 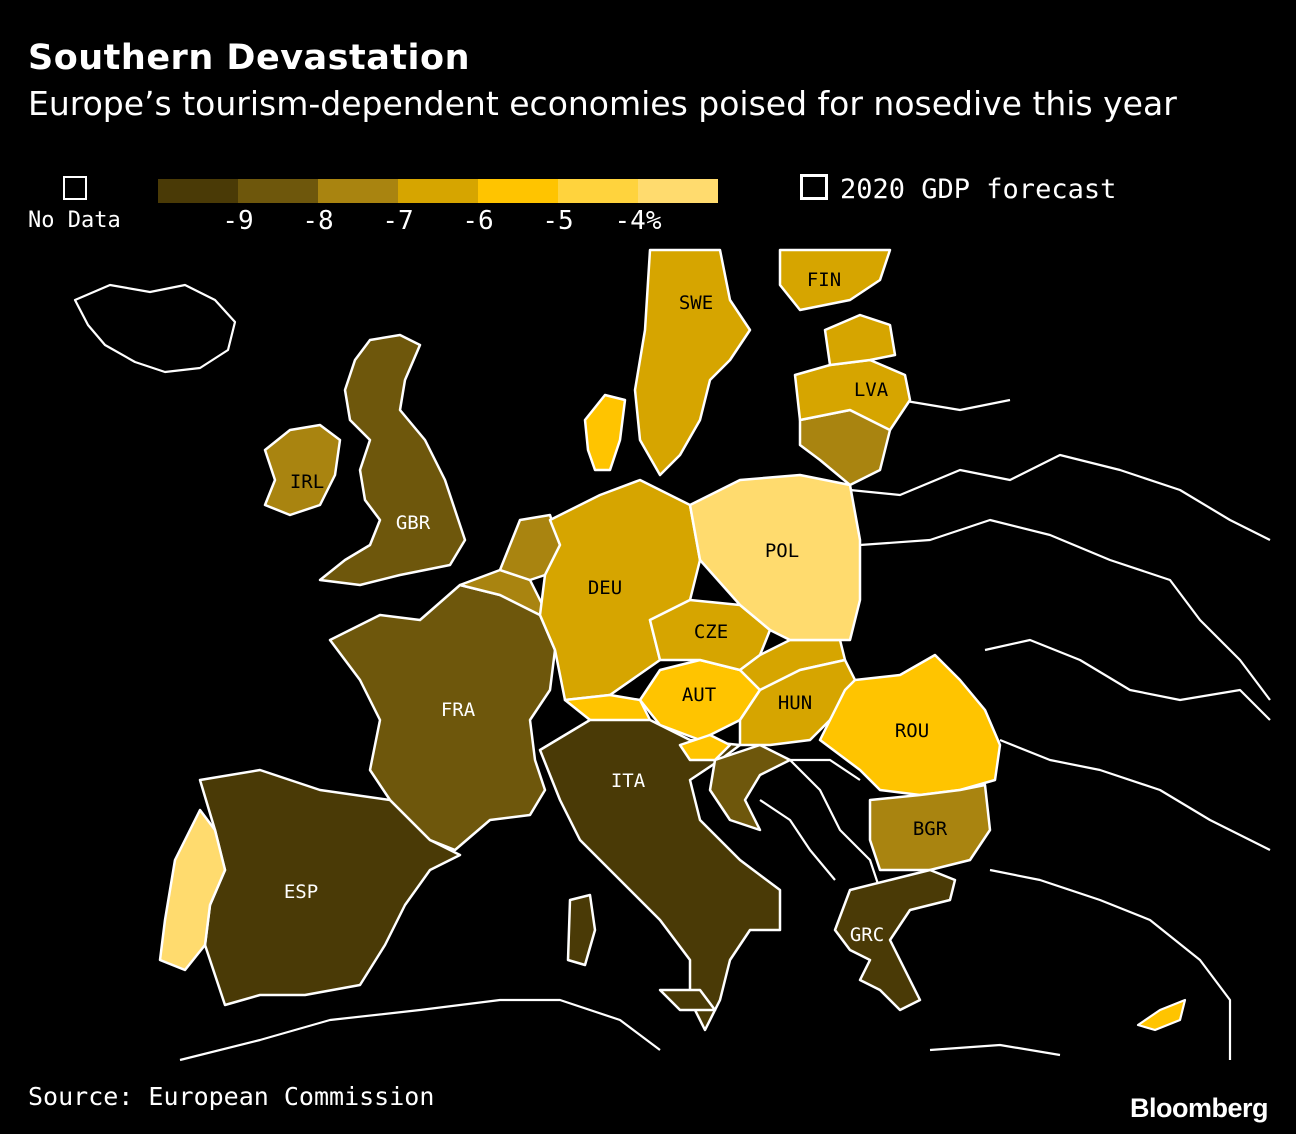 I want to click on country-irl, so click(x=302, y=470).